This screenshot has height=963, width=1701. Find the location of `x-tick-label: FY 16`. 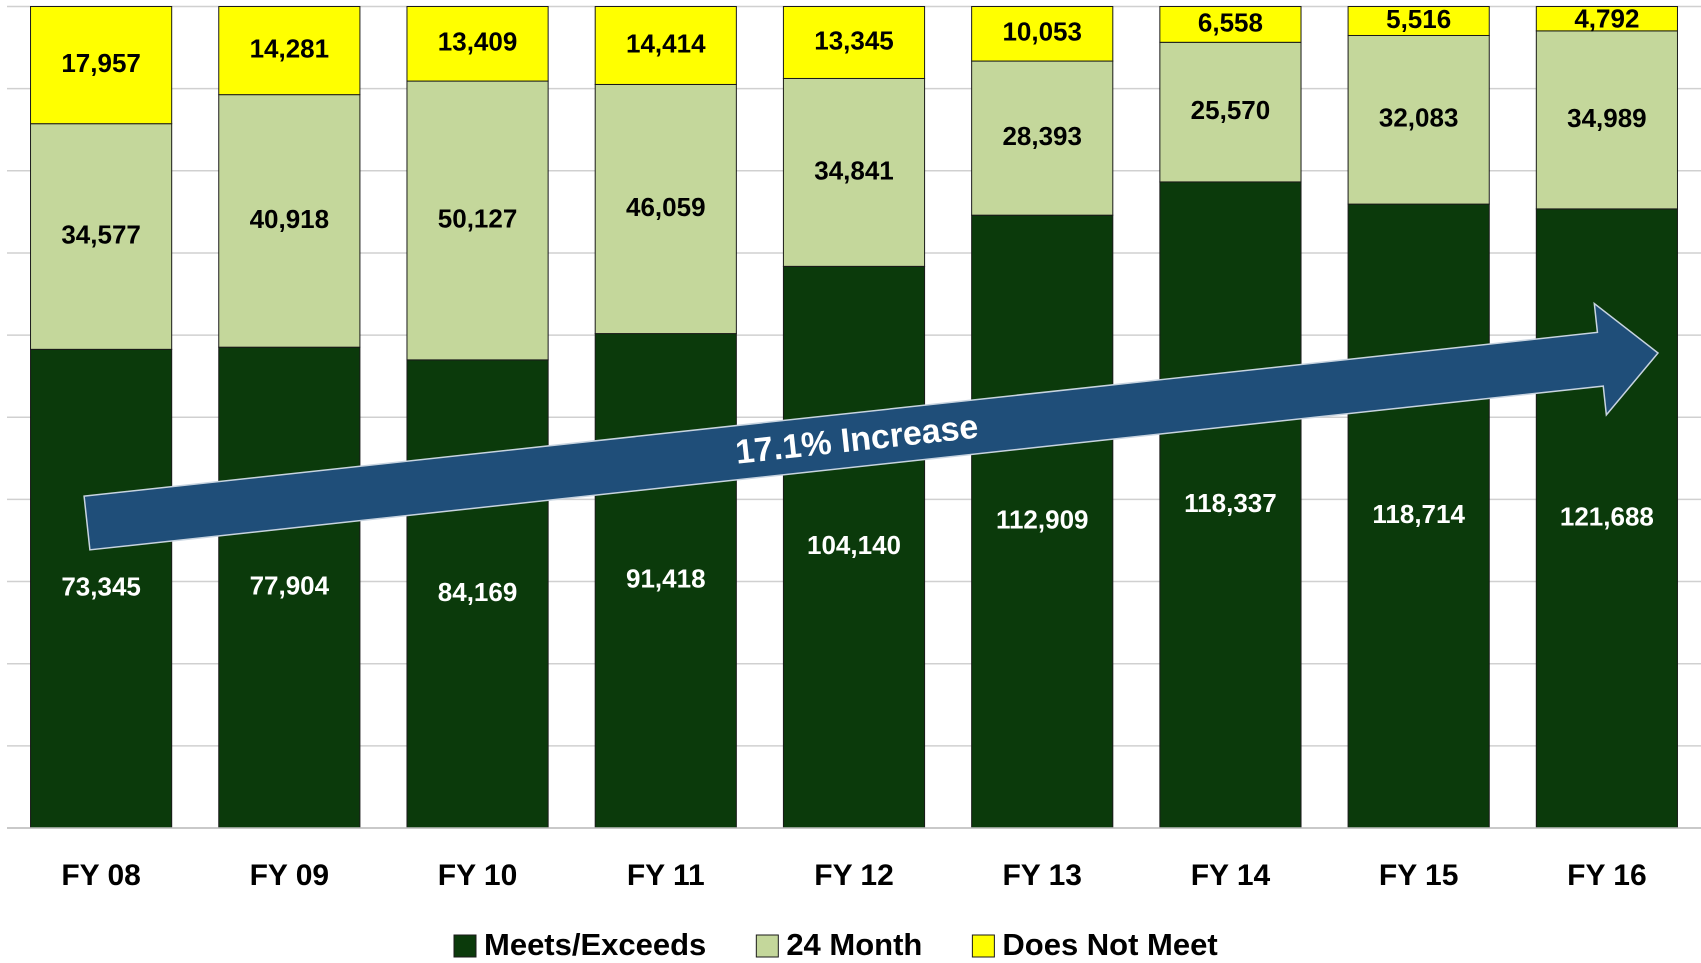

x-tick-label: FY 16 is located at coordinates (1607, 875).